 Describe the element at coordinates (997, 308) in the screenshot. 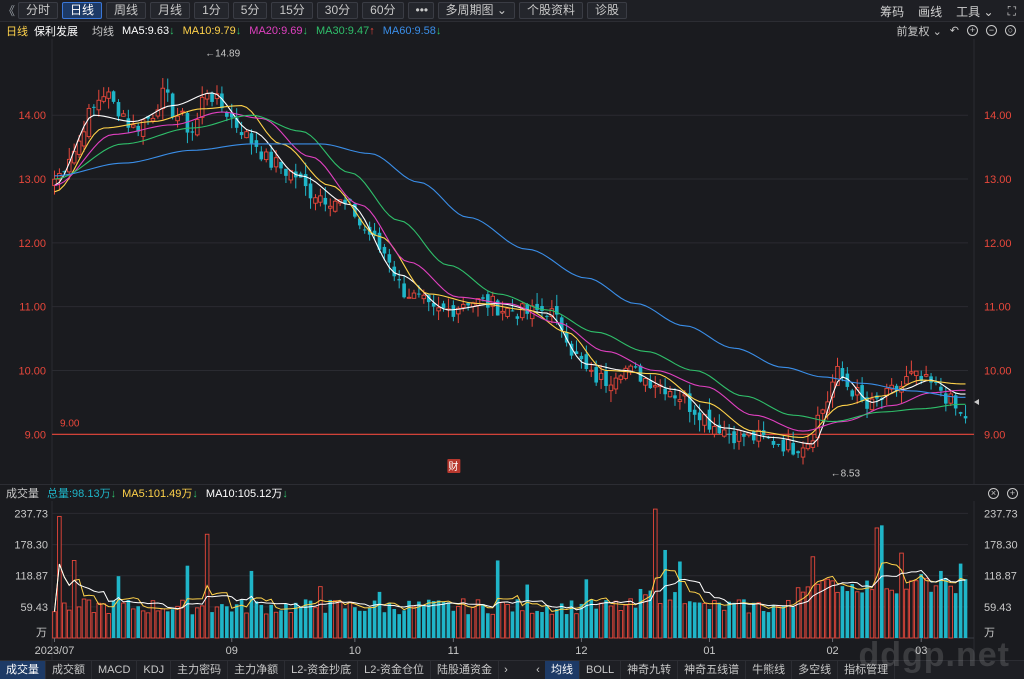

I see `price-tick-label-right: 11.00` at that location.